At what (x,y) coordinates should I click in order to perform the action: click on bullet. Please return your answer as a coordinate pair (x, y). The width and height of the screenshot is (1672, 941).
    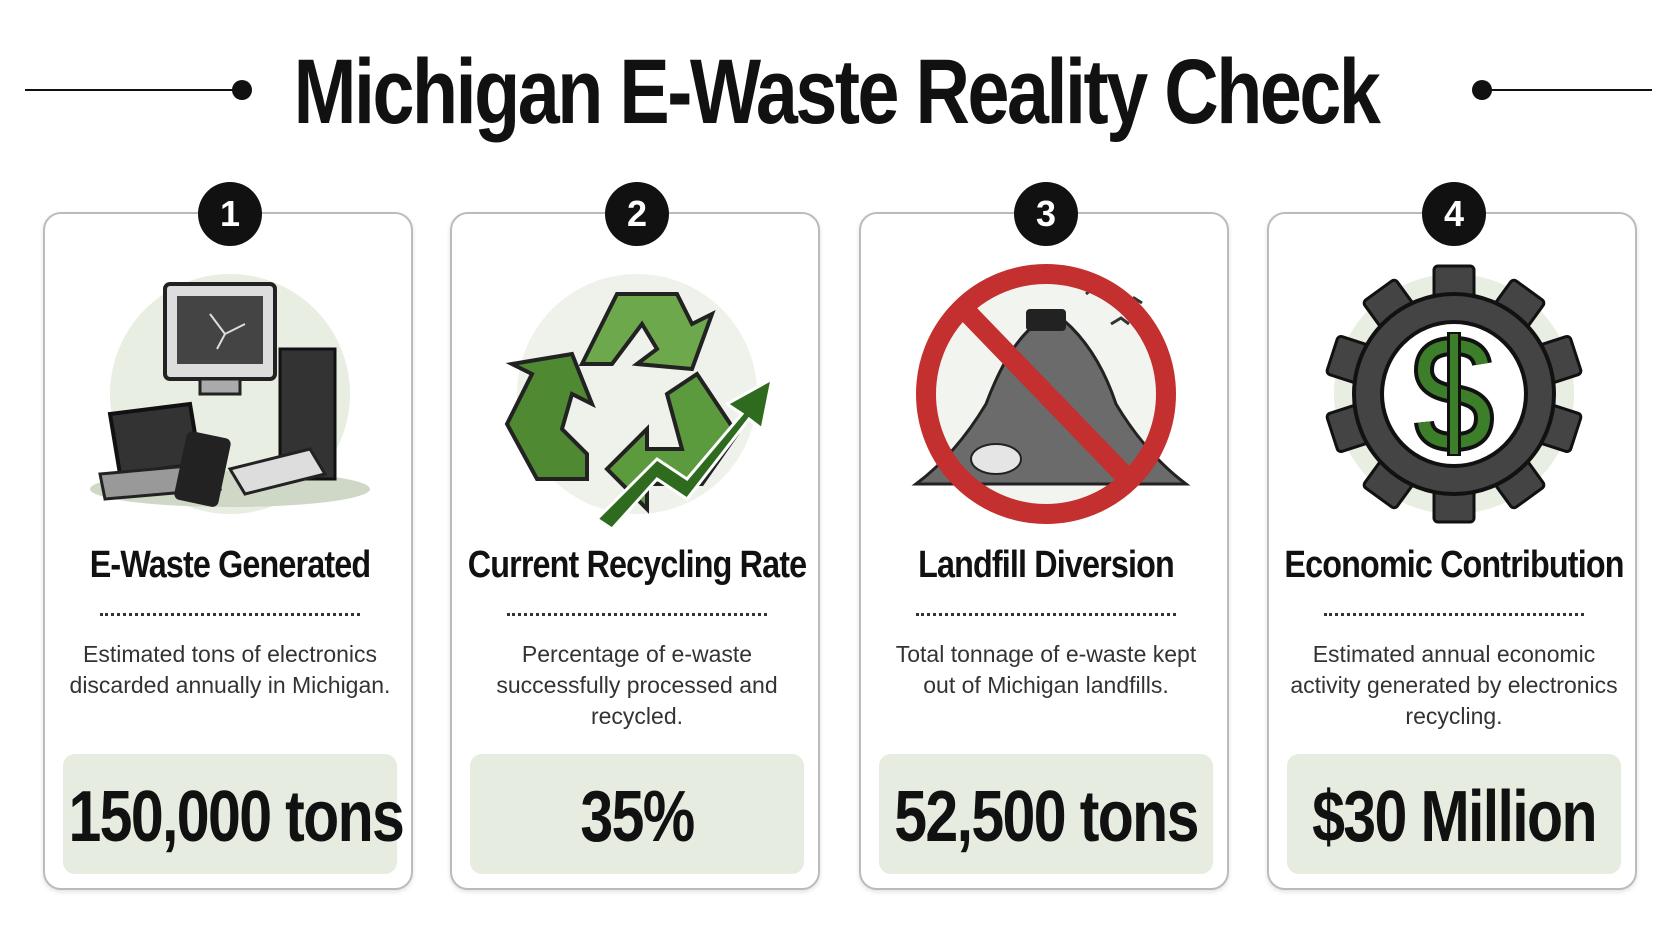
    Looking at the image, I should click on (242, 90).